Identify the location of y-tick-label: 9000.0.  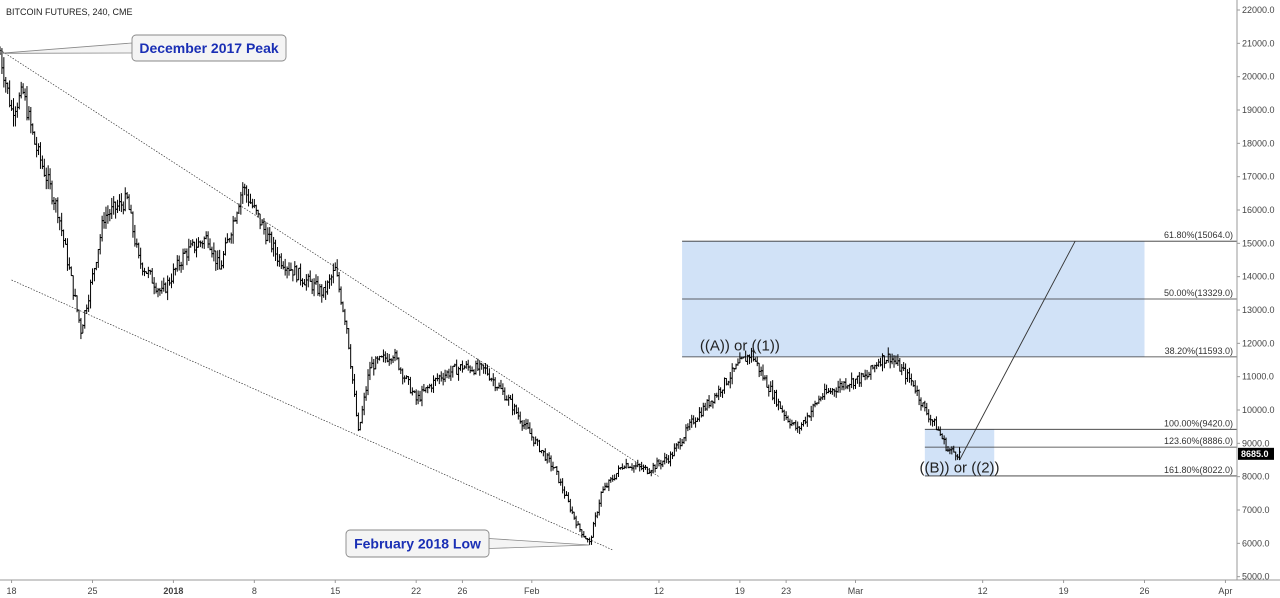
(1256, 443).